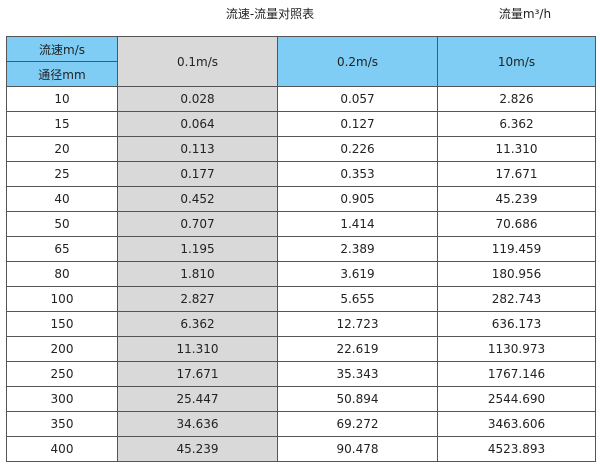 This screenshot has width=600, height=466. I want to click on diameter-cell: 50, so click(62, 224).